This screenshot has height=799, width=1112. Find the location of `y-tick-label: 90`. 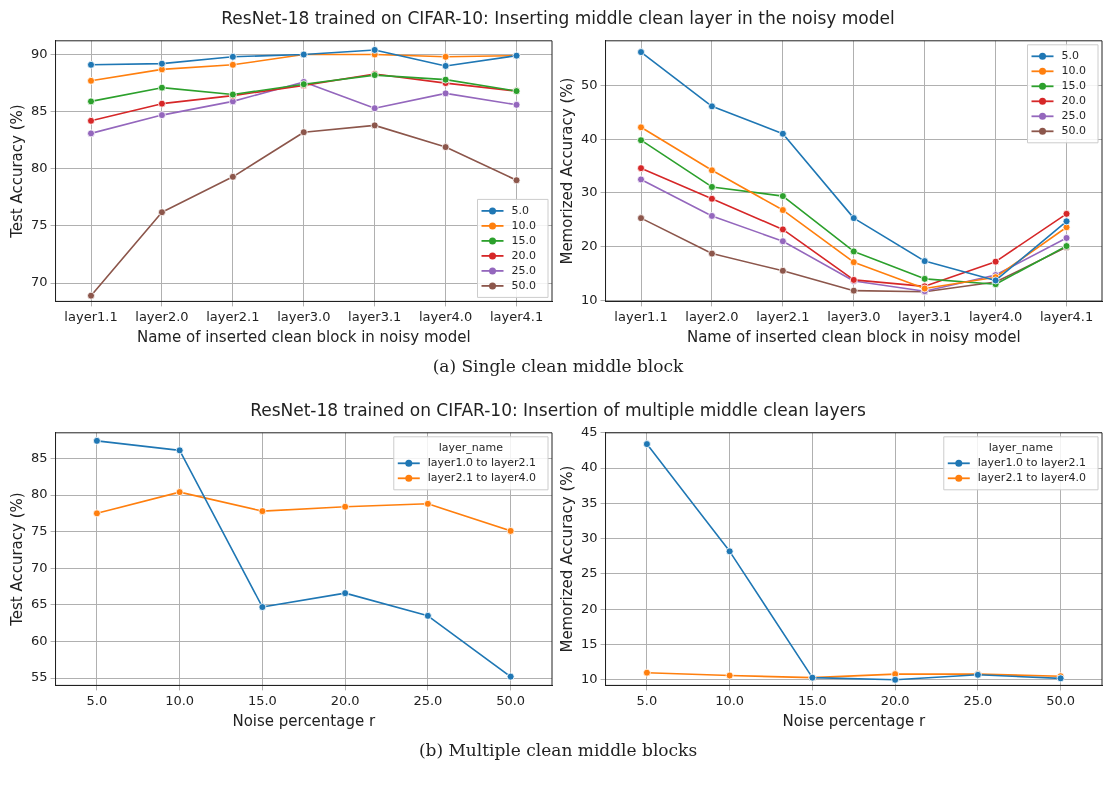

y-tick-label: 90 is located at coordinates (39, 53).